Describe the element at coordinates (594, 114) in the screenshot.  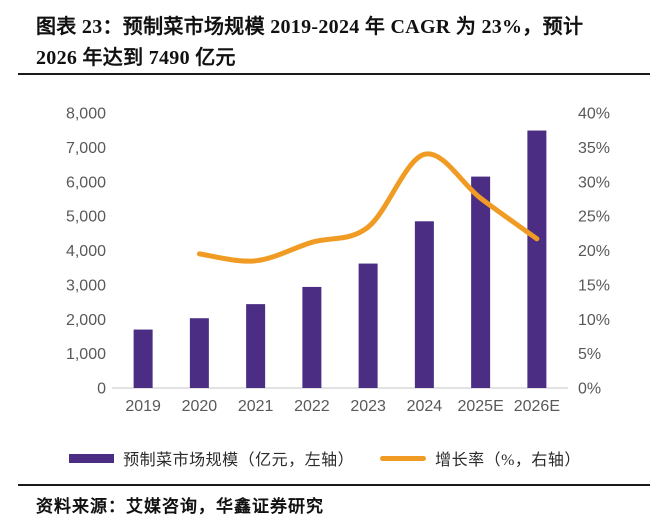
I see `right-axis-tick: 40%` at that location.